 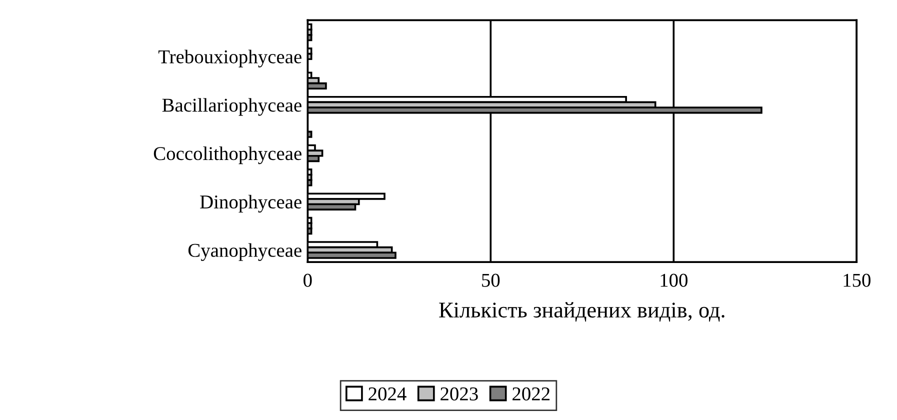 What do you see at coordinates (251, 203) in the screenshot?
I see `y-tick-label: Dinophyceae` at bounding box center [251, 203].